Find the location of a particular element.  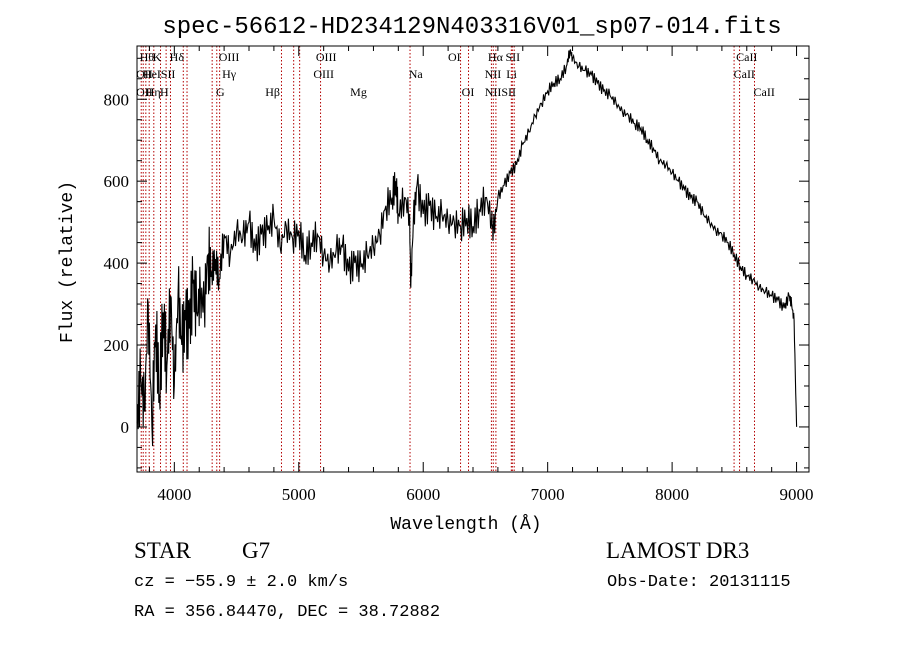

line-label: Hη is located at coordinates (153, 92).